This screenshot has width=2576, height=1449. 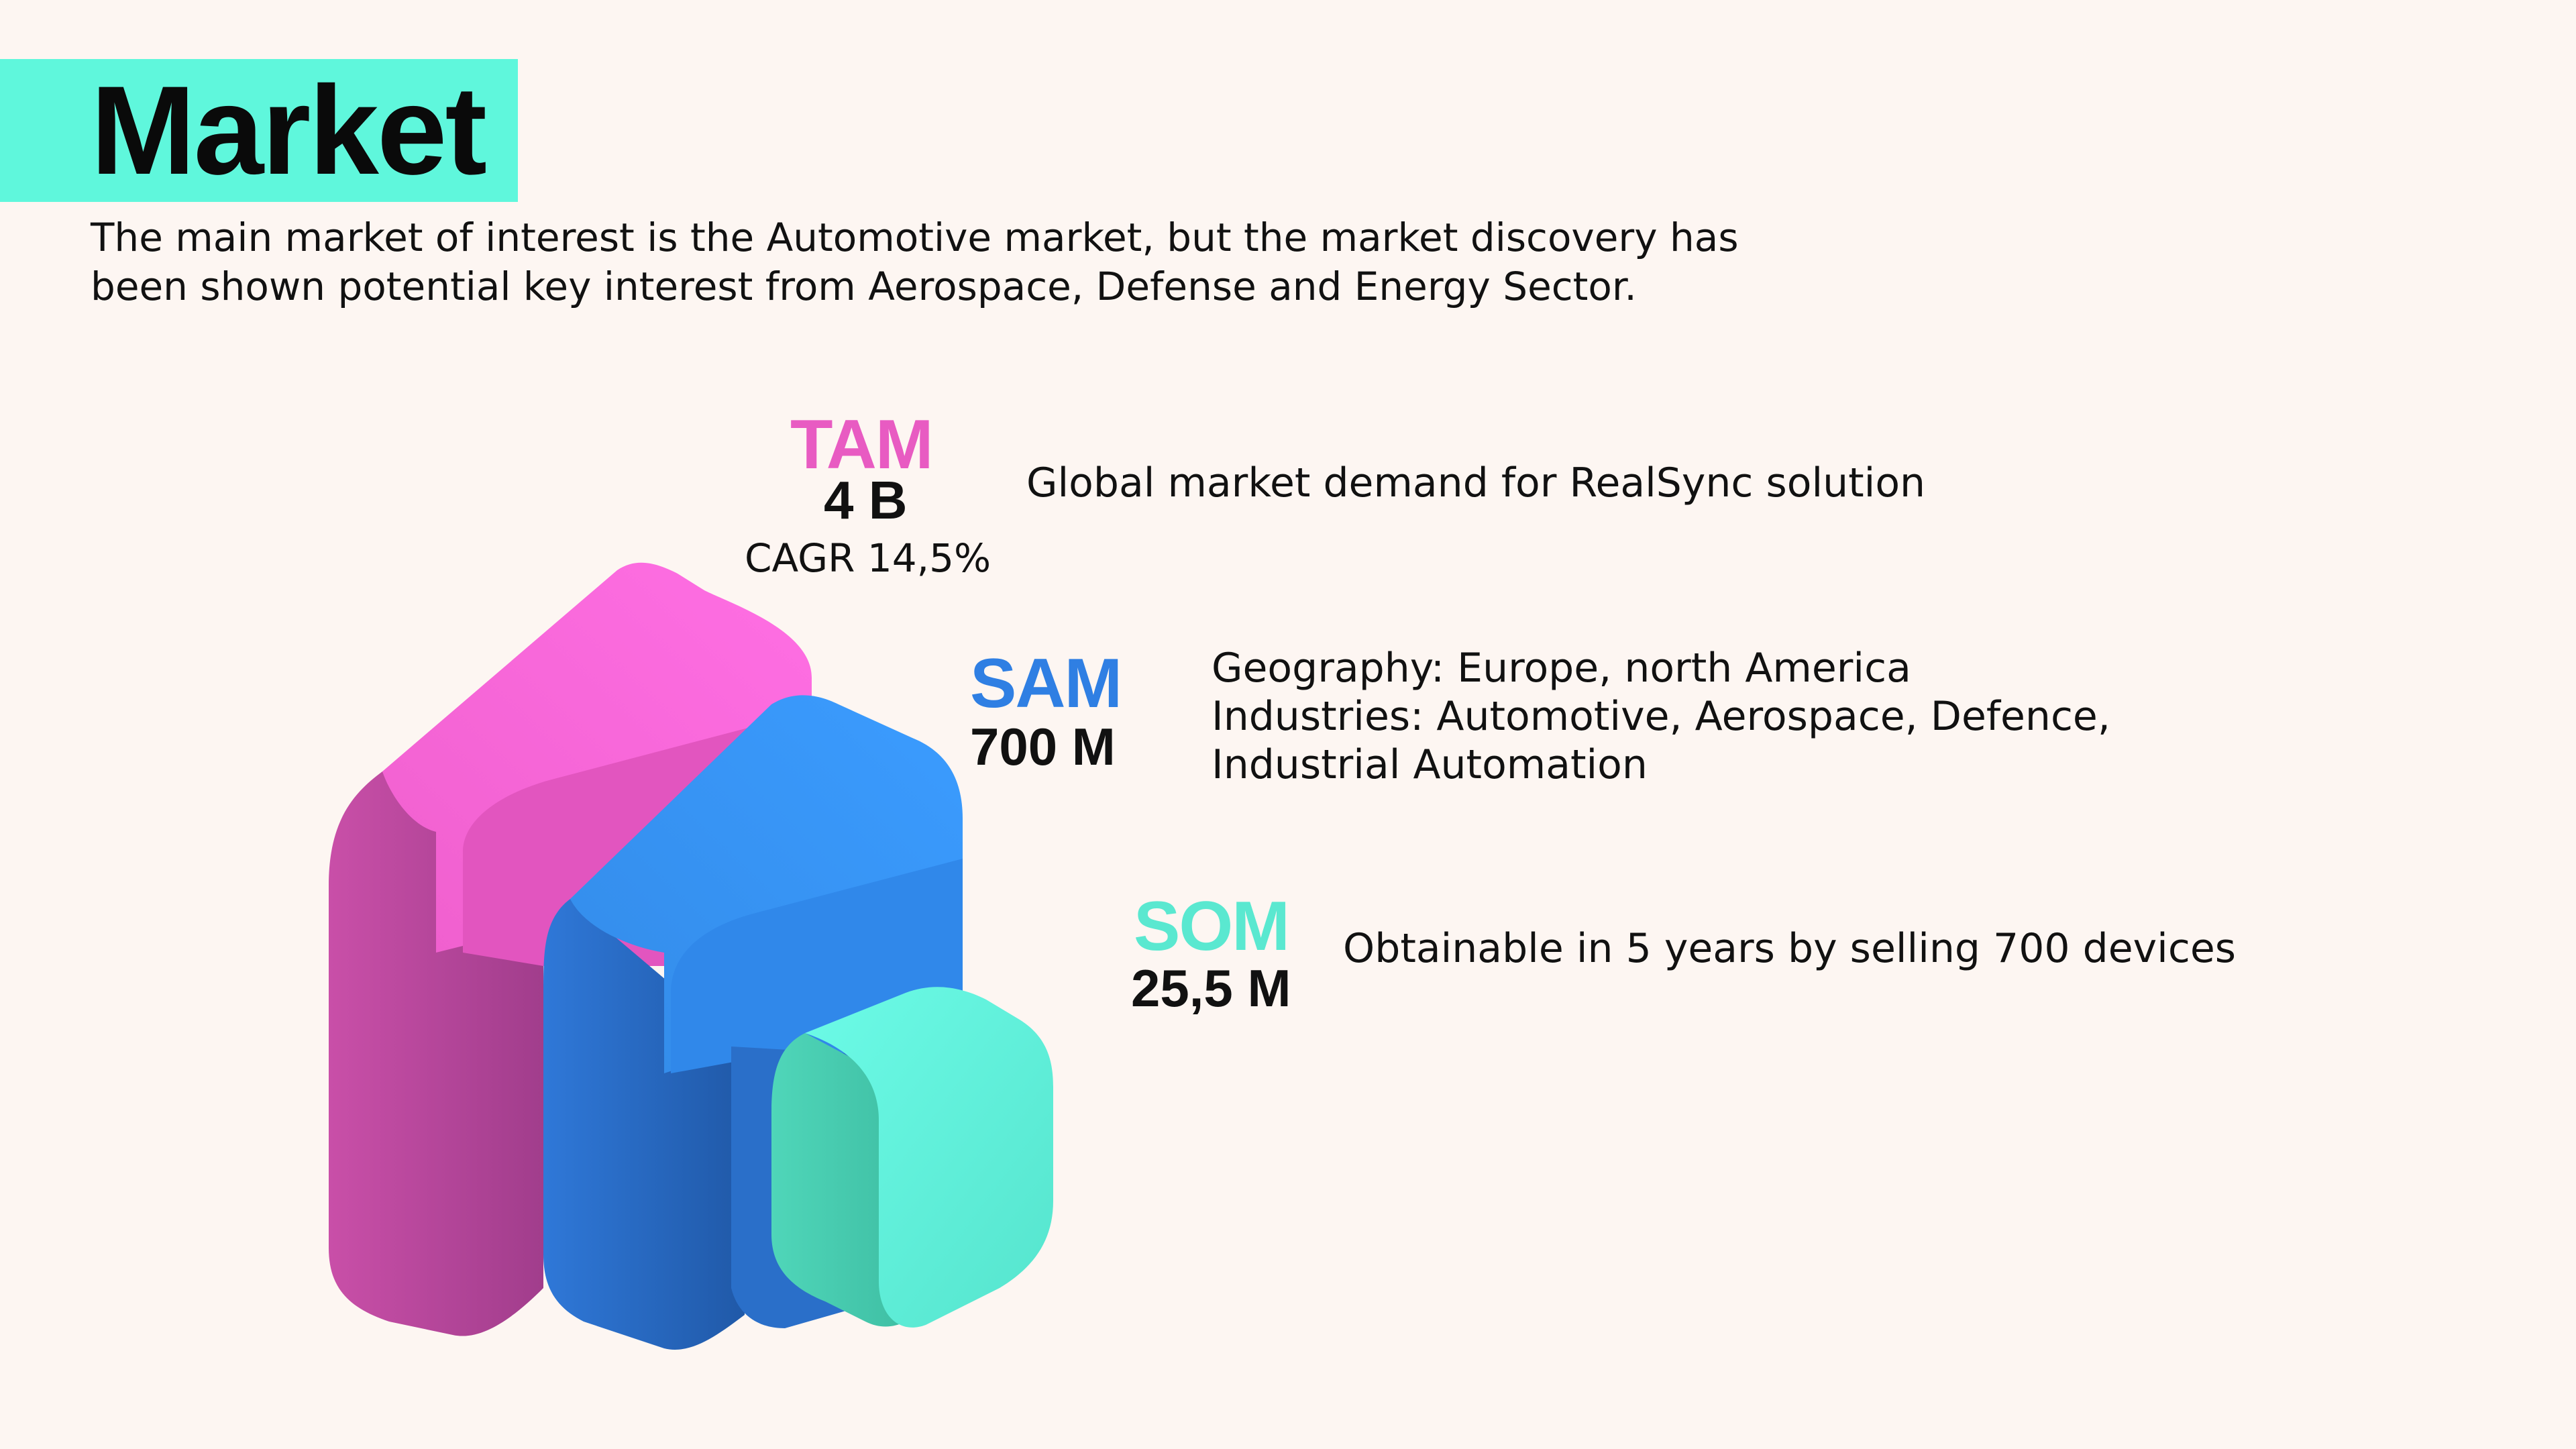 What do you see at coordinates (862, 445) in the screenshot?
I see `tam-label: TAM` at bounding box center [862, 445].